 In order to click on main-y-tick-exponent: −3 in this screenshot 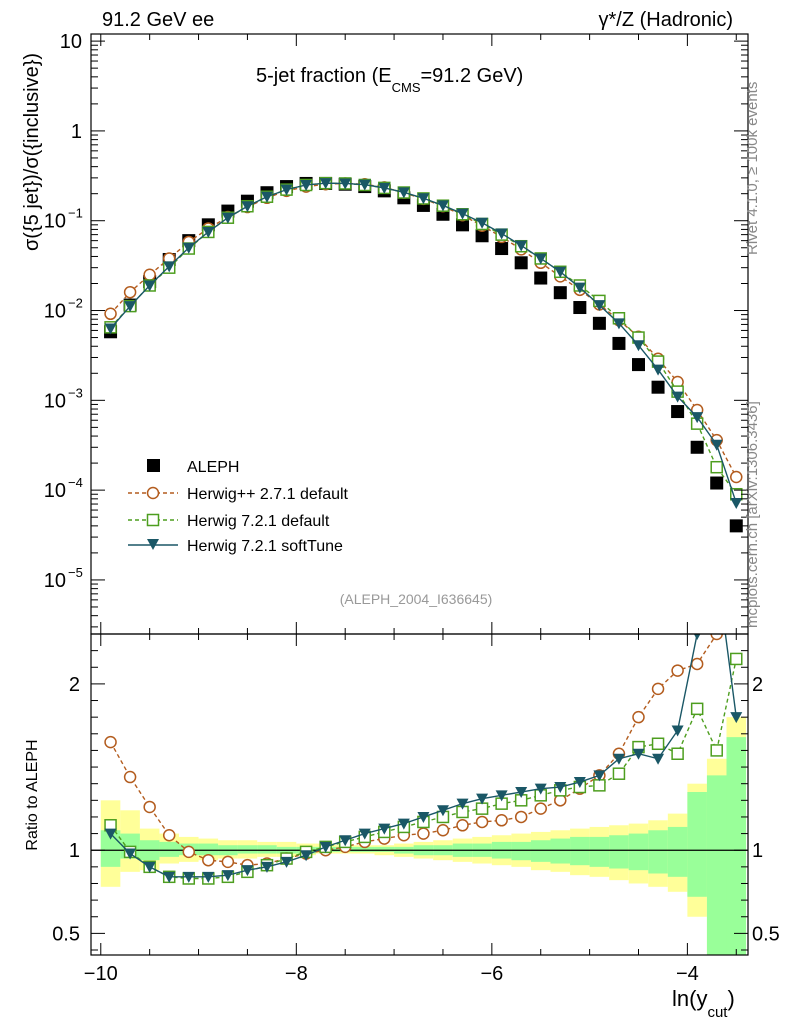, I will do `click(75, 392)`.